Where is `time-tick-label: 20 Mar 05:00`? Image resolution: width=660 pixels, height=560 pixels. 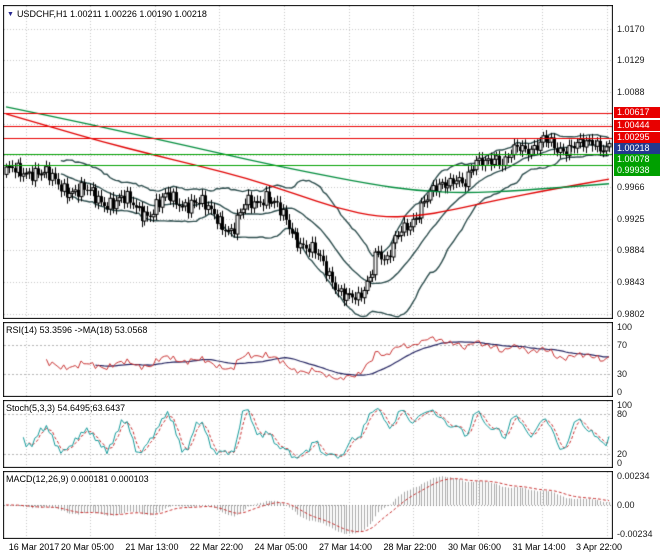
time-tick-label: 20 Mar 05:00 is located at coordinates (87, 547).